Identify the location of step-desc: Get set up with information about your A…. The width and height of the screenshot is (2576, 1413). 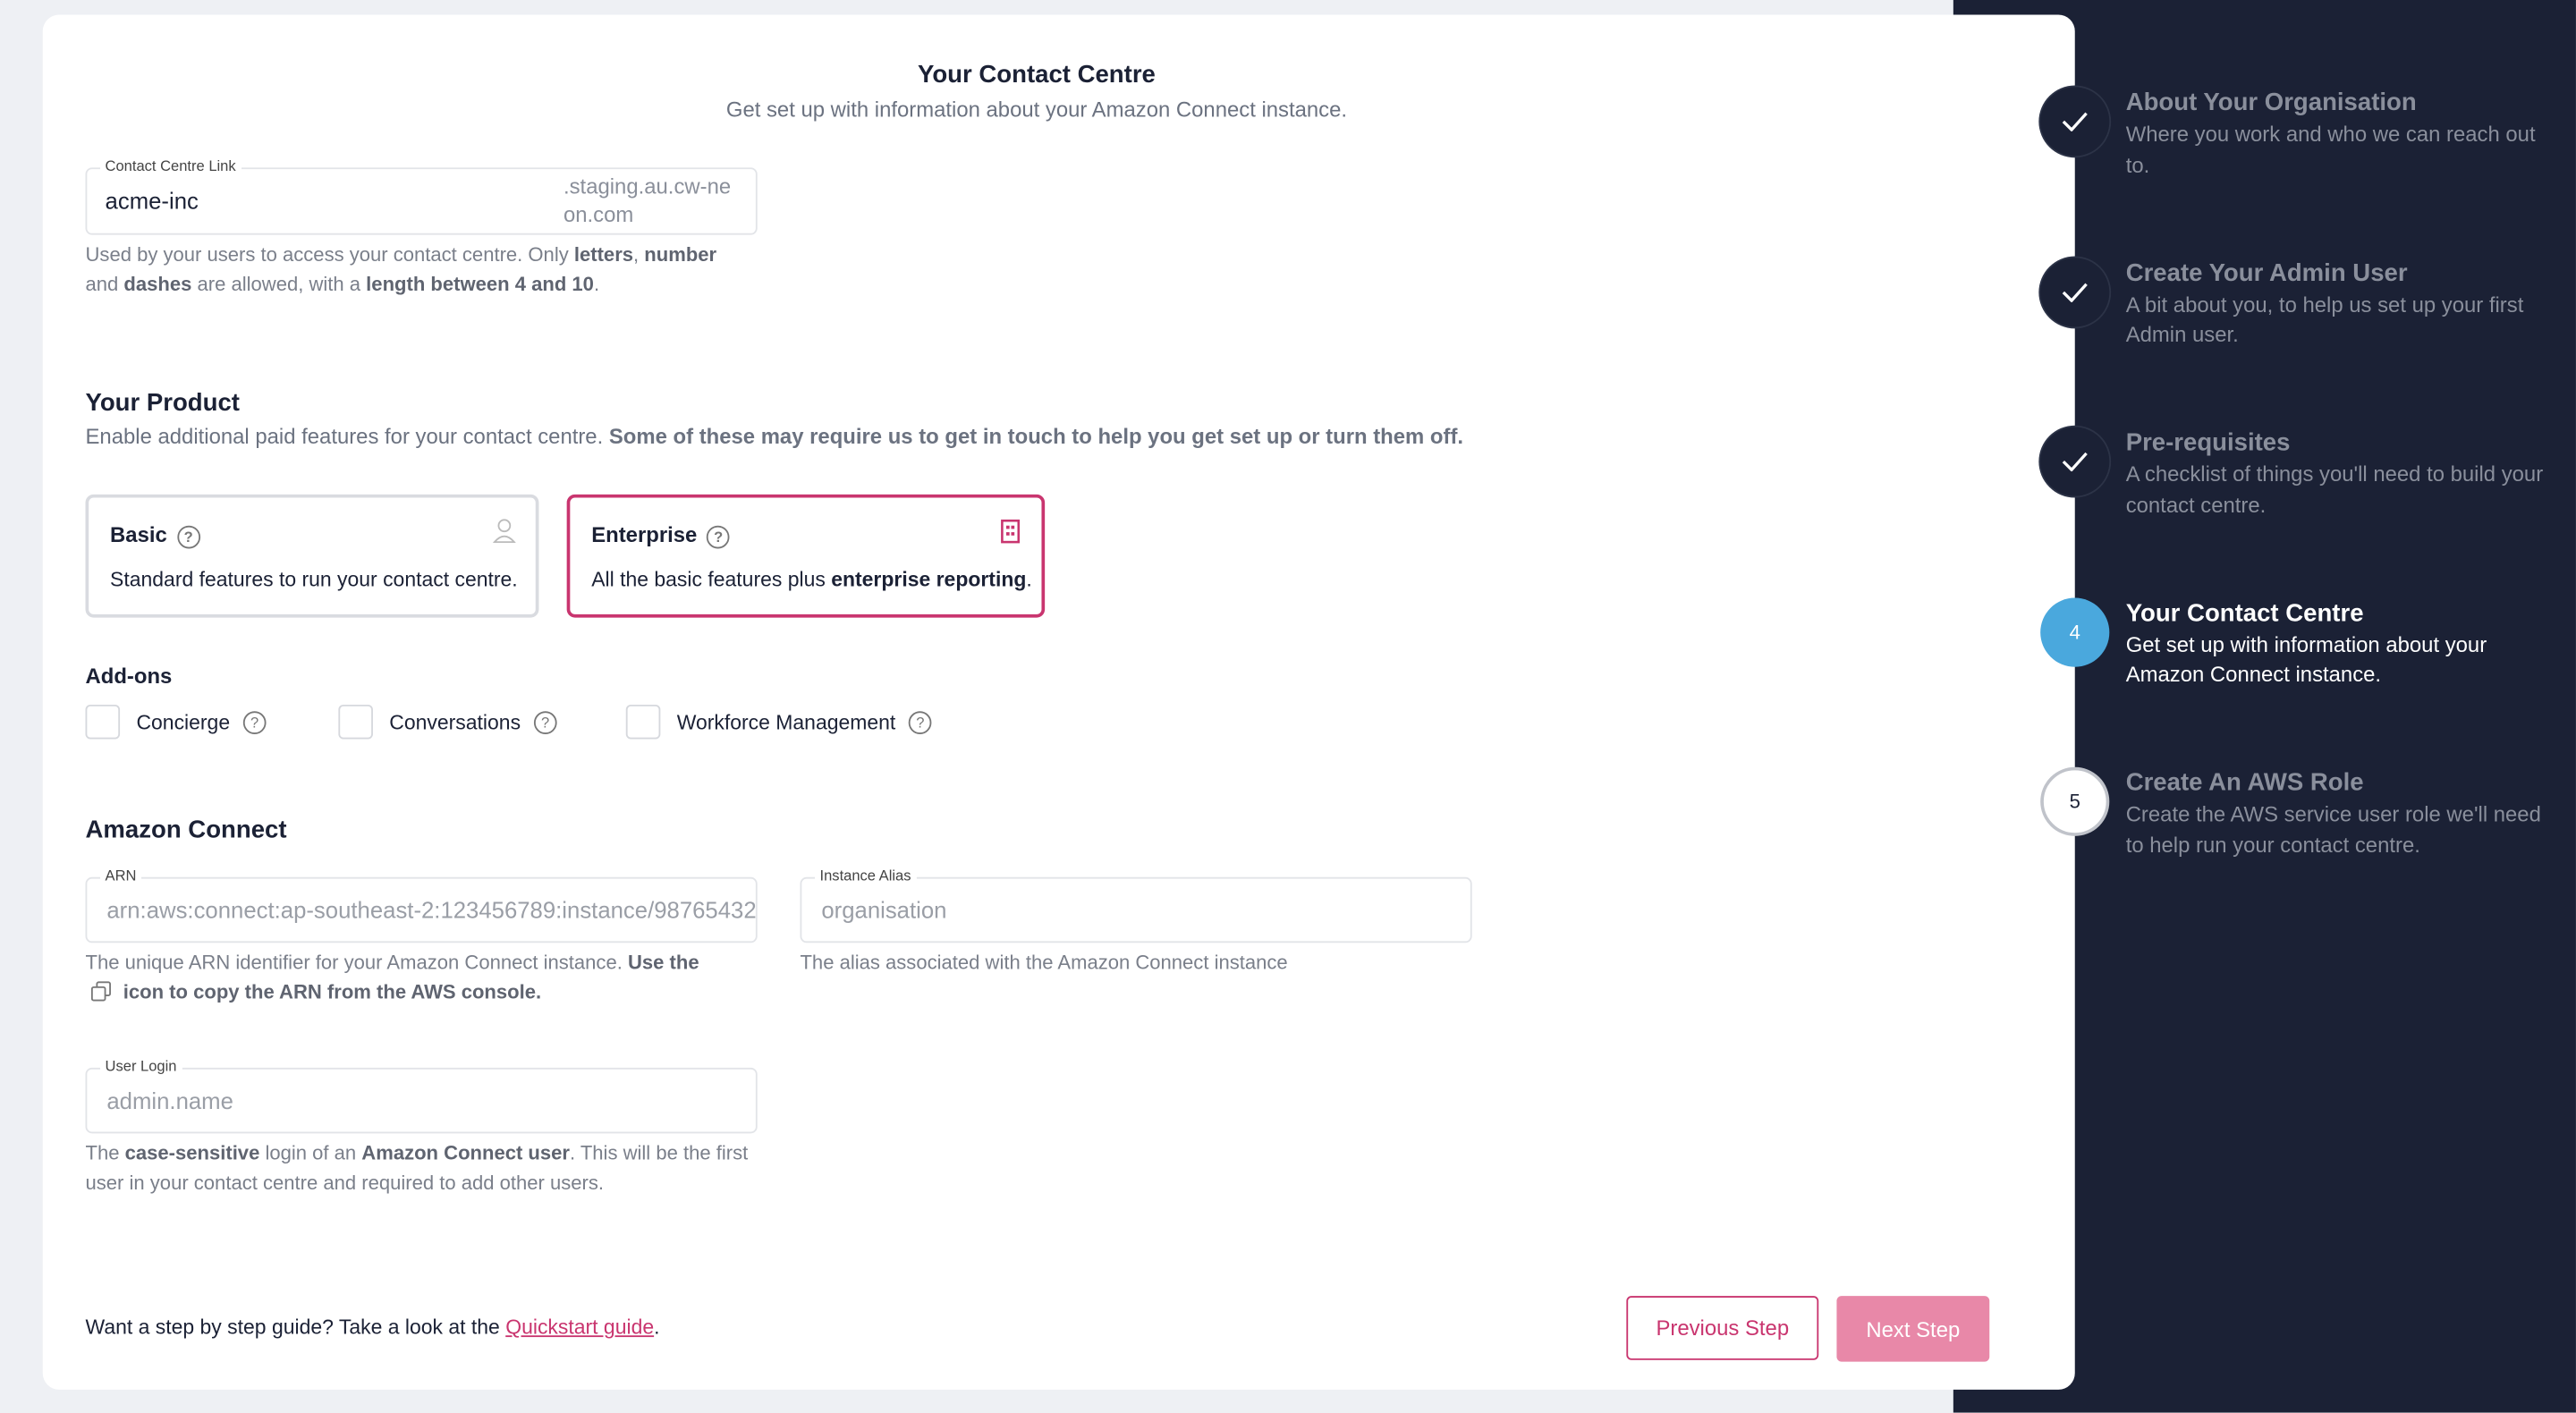
(2306, 659).